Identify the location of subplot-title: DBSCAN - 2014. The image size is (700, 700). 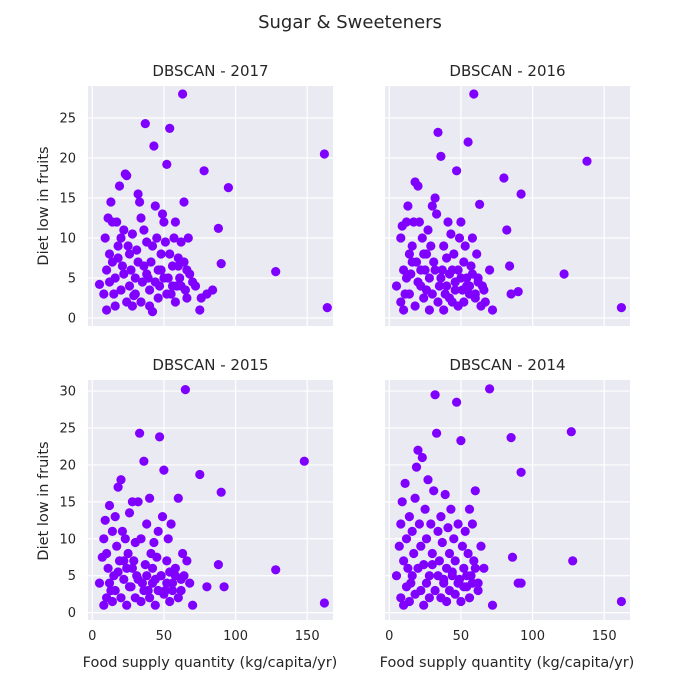
(507, 365).